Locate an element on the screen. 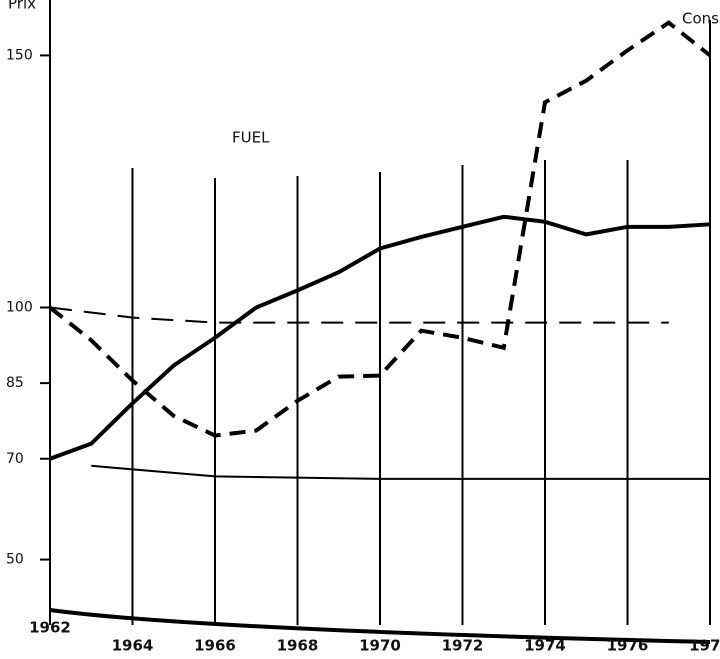 The image size is (720, 659). y-axis-label: Prix is located at coordinates (22, 6).